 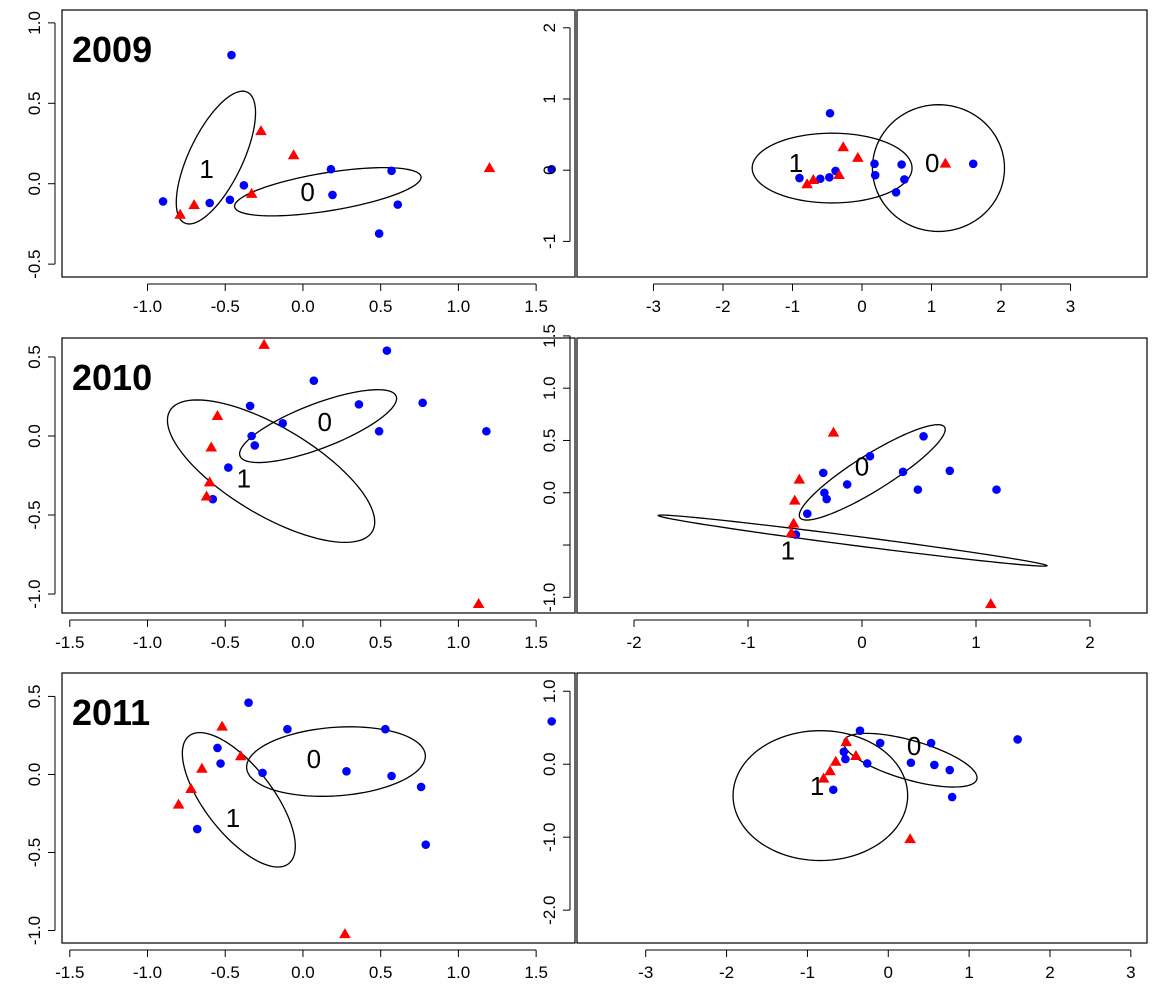 I want to click on x-tick-label: -3, so click(x=653, y=306).